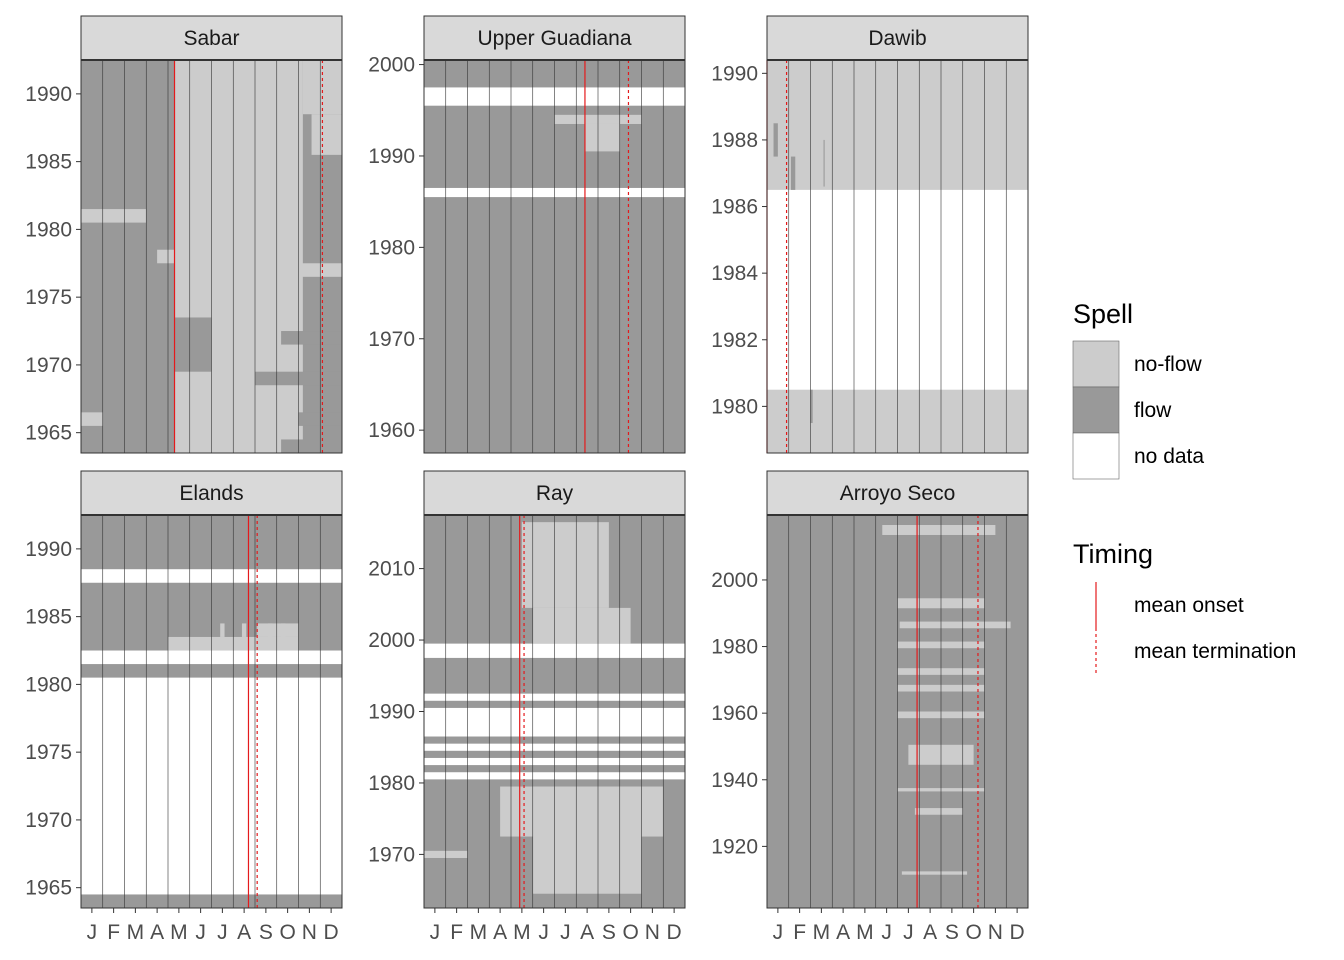 The height and width of the screenshot is (960, 1344). Describe the element at coordinates (897, 38) in the screenshot. I see `facet-strip-label: Dawib` at that location.